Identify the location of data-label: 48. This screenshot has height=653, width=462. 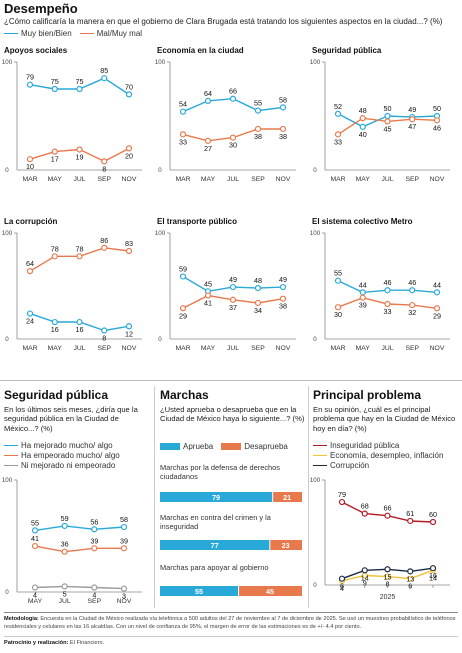
(363, 110).